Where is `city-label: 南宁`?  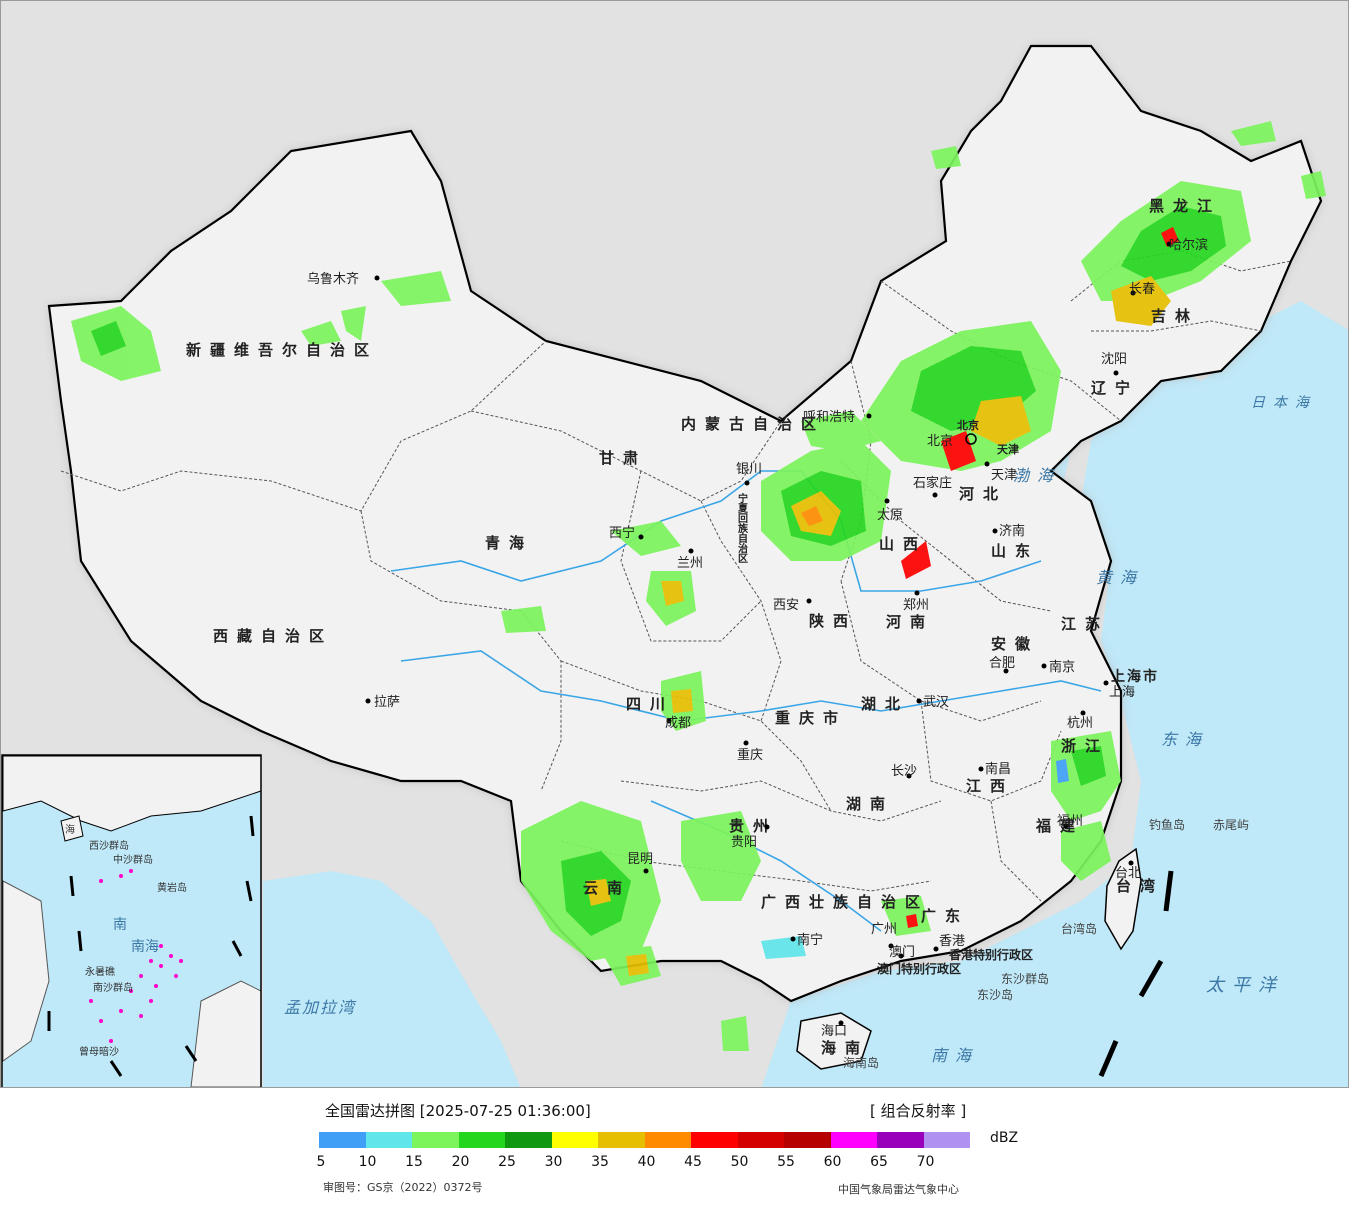 city-label: 南宁 is located at coordinates (810, 940).